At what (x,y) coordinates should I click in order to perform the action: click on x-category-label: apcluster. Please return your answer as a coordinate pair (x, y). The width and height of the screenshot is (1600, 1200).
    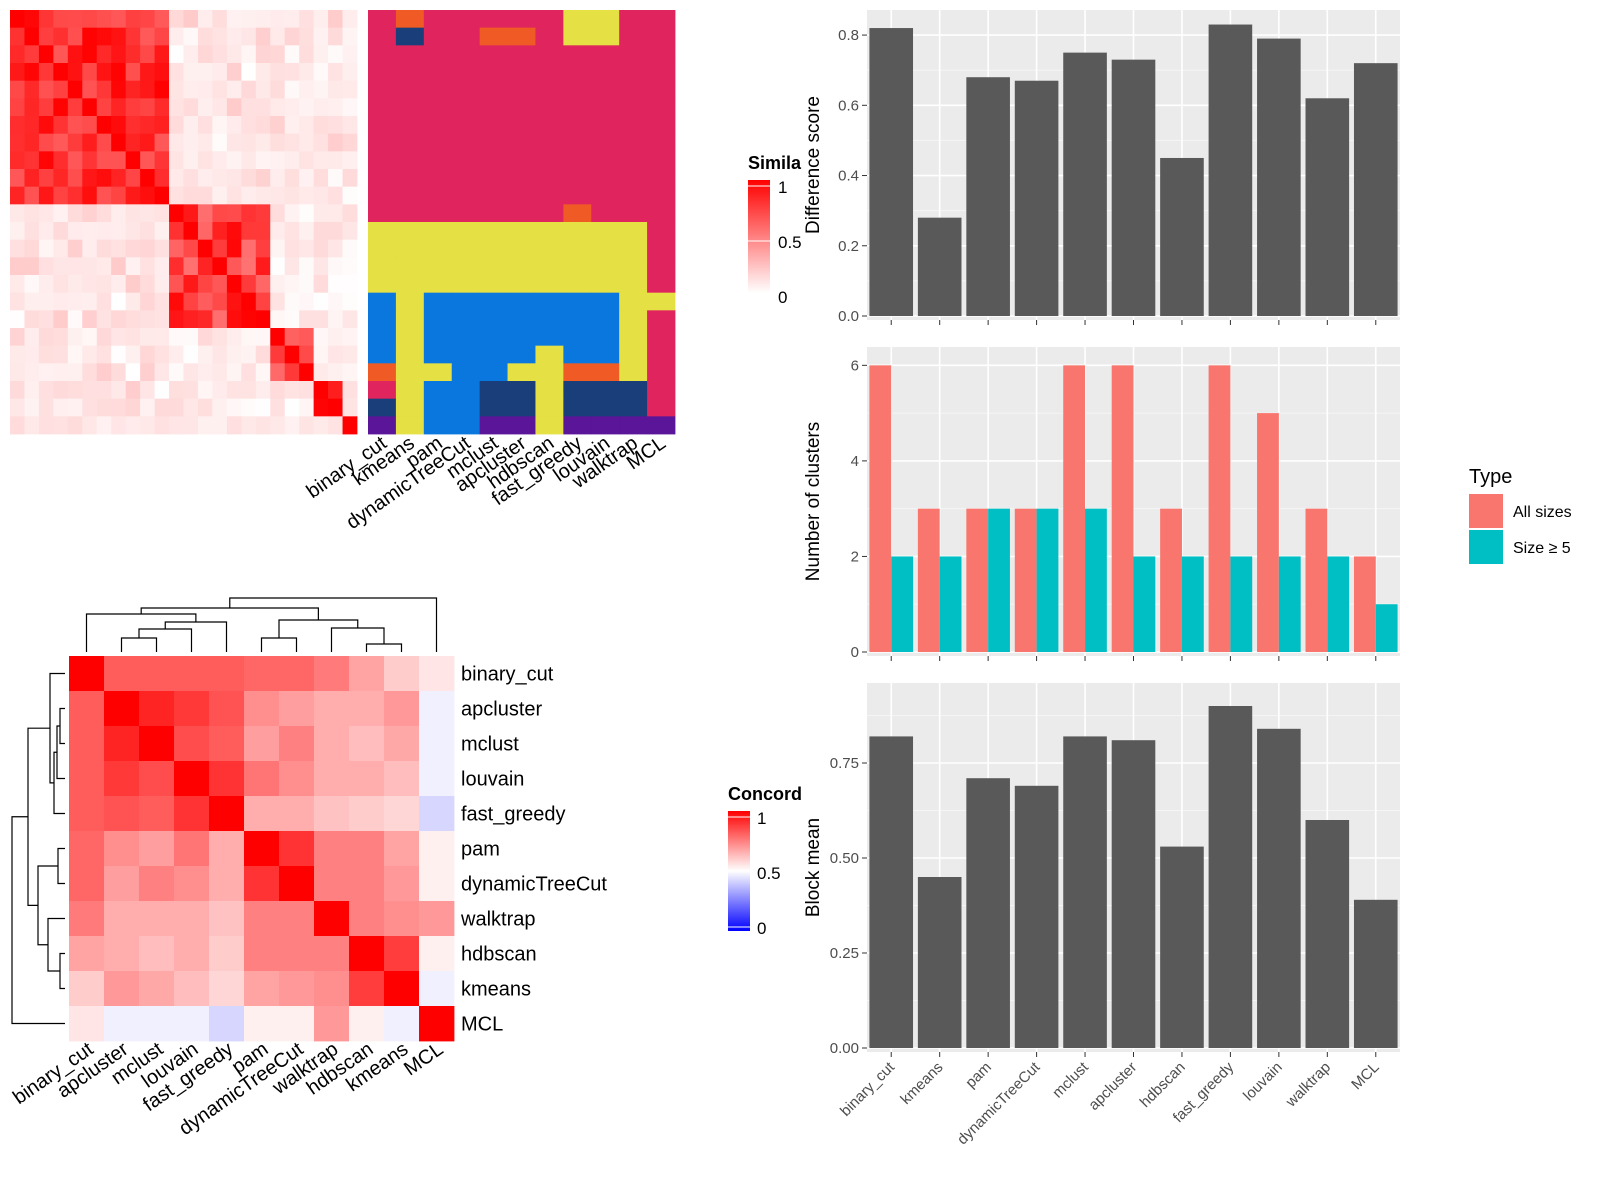
    Looking at the image, I should click on (1112, 1086).